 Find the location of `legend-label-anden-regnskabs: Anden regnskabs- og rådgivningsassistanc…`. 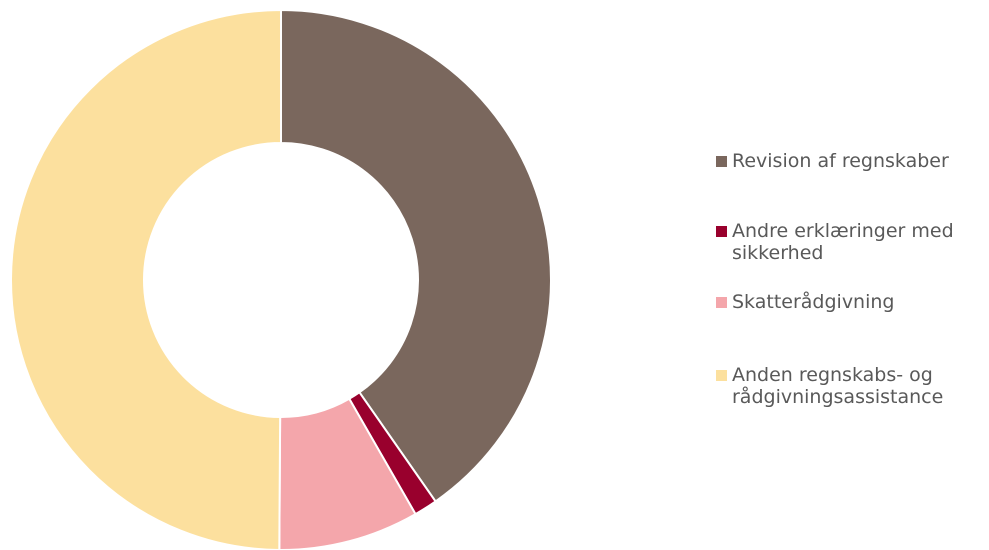

legend-label-anden-regnskabs: Anden regnskabs- og rådgivningsassistanc… is located at coordinates (838, 386).